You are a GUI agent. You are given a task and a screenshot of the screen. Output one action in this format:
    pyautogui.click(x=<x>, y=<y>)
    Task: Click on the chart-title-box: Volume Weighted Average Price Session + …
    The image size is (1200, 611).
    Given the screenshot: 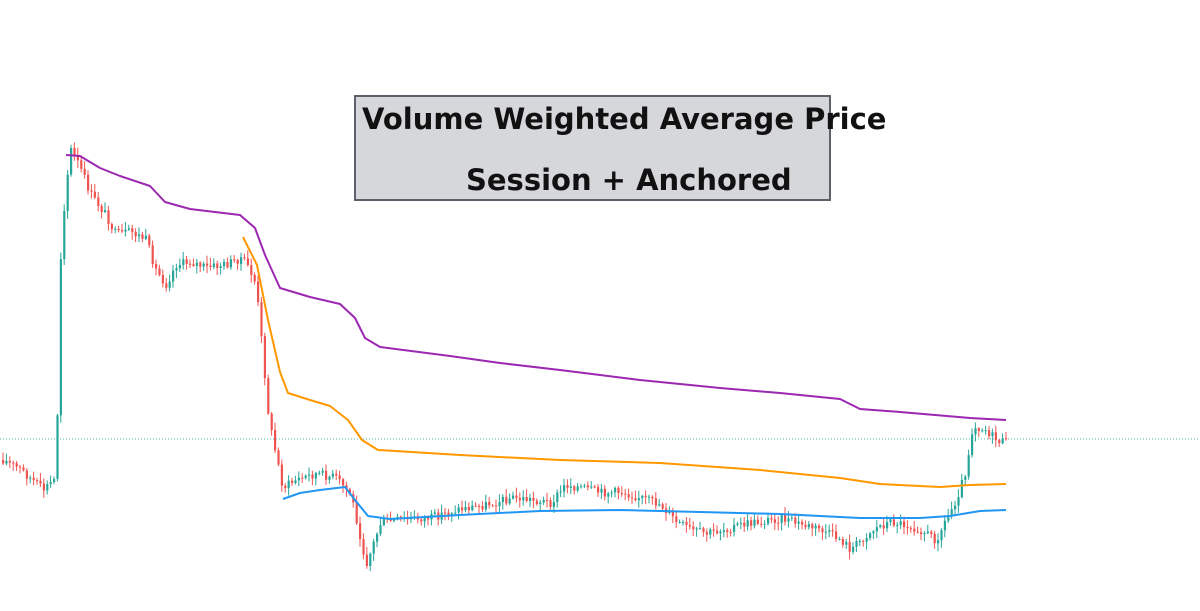 What is the action you would take?
    pyautogui.click(x=620, y=148)
    